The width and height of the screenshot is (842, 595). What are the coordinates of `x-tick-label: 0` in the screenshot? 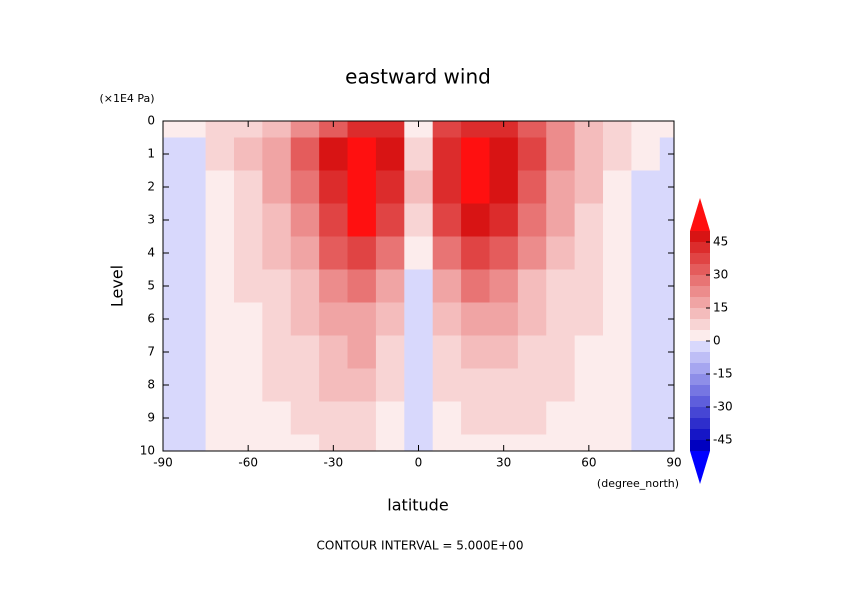 It's located at (419, 463).